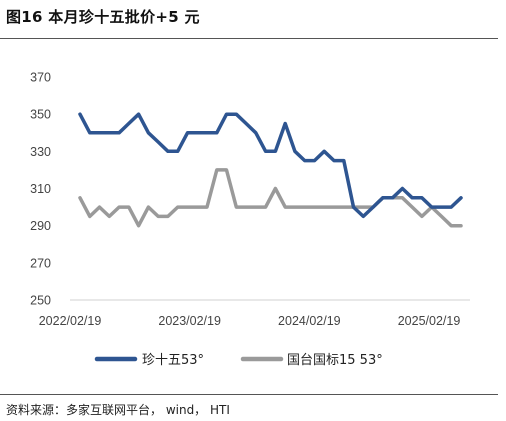  Describe the element at coordinates (249, 38) in the screenshot. I see `top-divider` at that location.